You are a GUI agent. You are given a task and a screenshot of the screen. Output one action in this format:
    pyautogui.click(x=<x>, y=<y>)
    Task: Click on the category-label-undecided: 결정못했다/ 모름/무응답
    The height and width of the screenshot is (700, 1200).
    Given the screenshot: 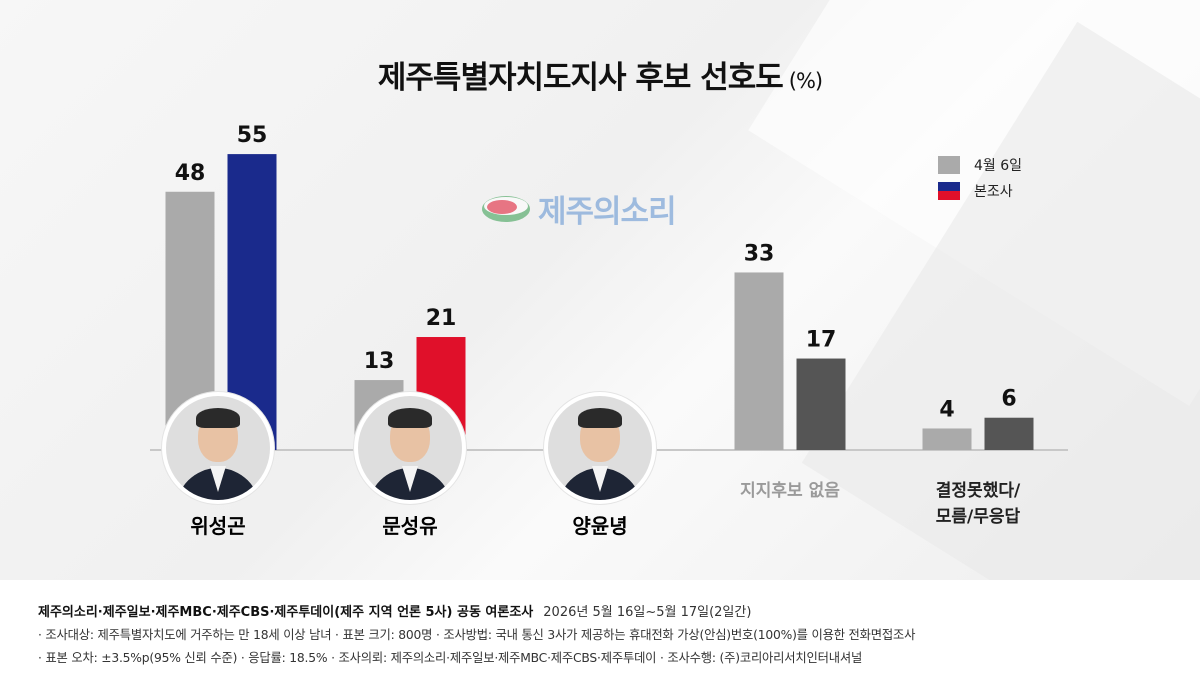 What is the action you would take?
    pyautogui.click(x=978, y=504)
    